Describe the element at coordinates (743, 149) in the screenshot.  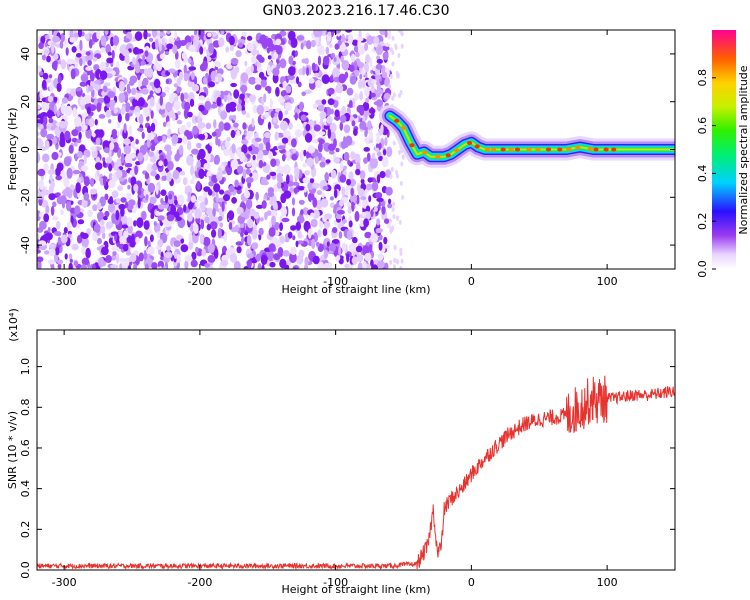
I see `colorbar-label: Normalized spectral amplitude` at that location.